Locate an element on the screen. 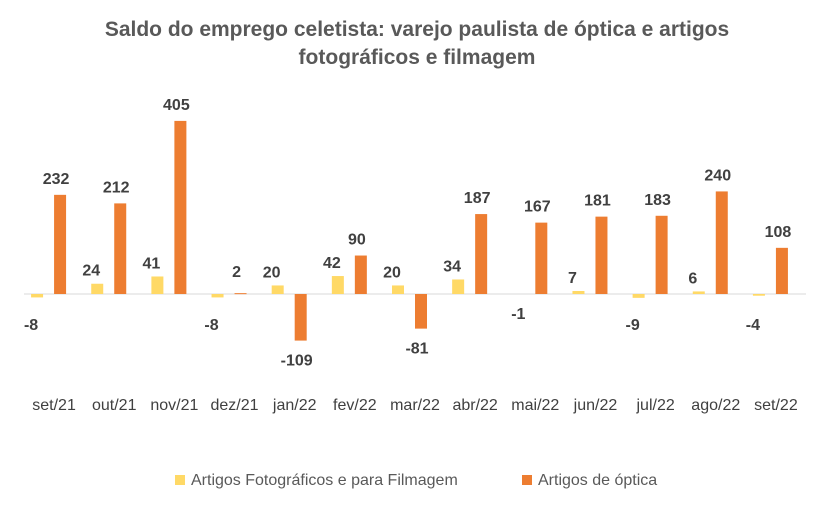  x-tick-label: out/21 is located at coordinates (114, 405).